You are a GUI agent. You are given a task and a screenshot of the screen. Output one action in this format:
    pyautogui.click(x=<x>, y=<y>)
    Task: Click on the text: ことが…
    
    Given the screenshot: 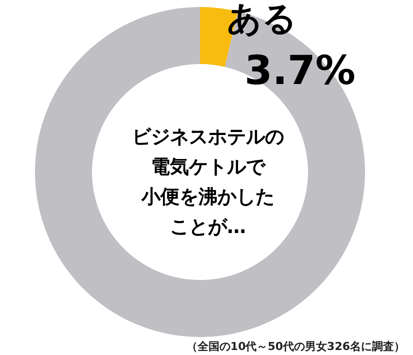 What is the action you would take?
    pyautogui.click(x=208, y=227)
    